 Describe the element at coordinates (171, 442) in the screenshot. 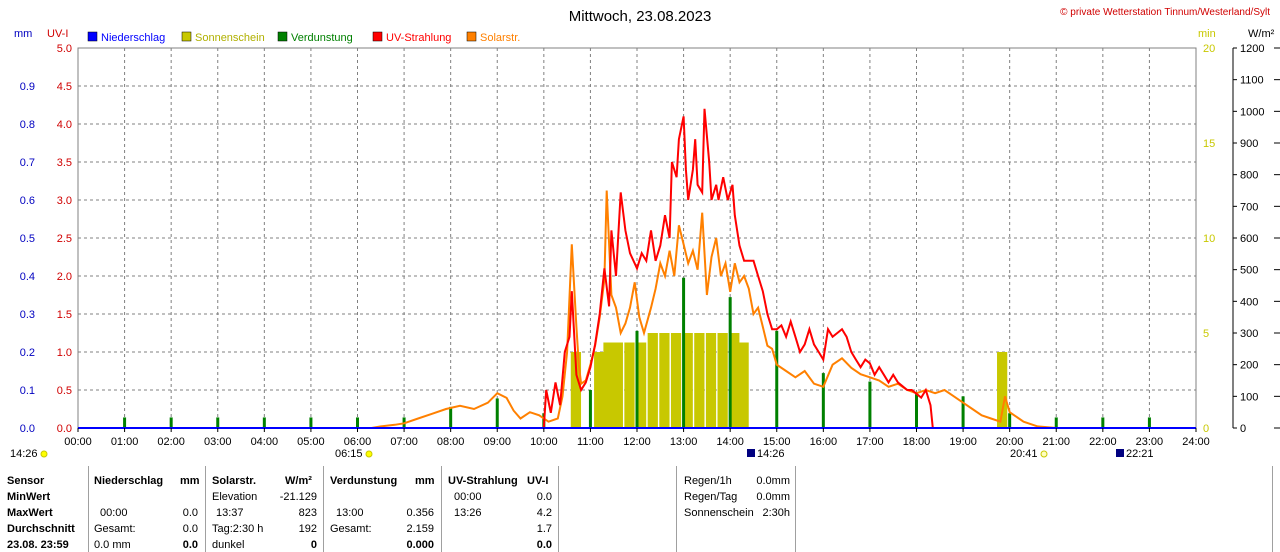

I see `x-tick-label: 02:00` at that location.